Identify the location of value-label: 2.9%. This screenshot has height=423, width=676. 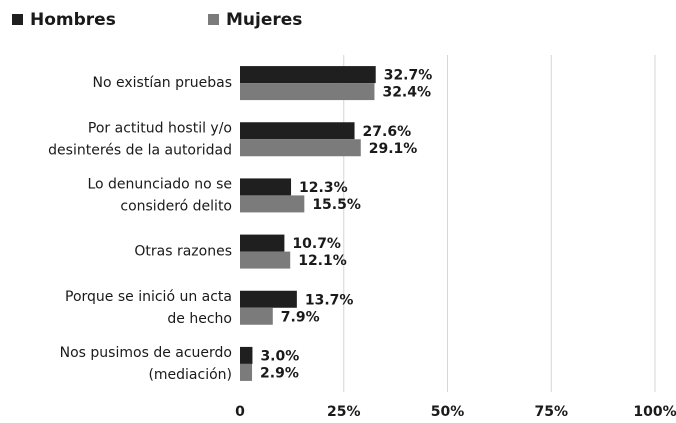
(279, 373).